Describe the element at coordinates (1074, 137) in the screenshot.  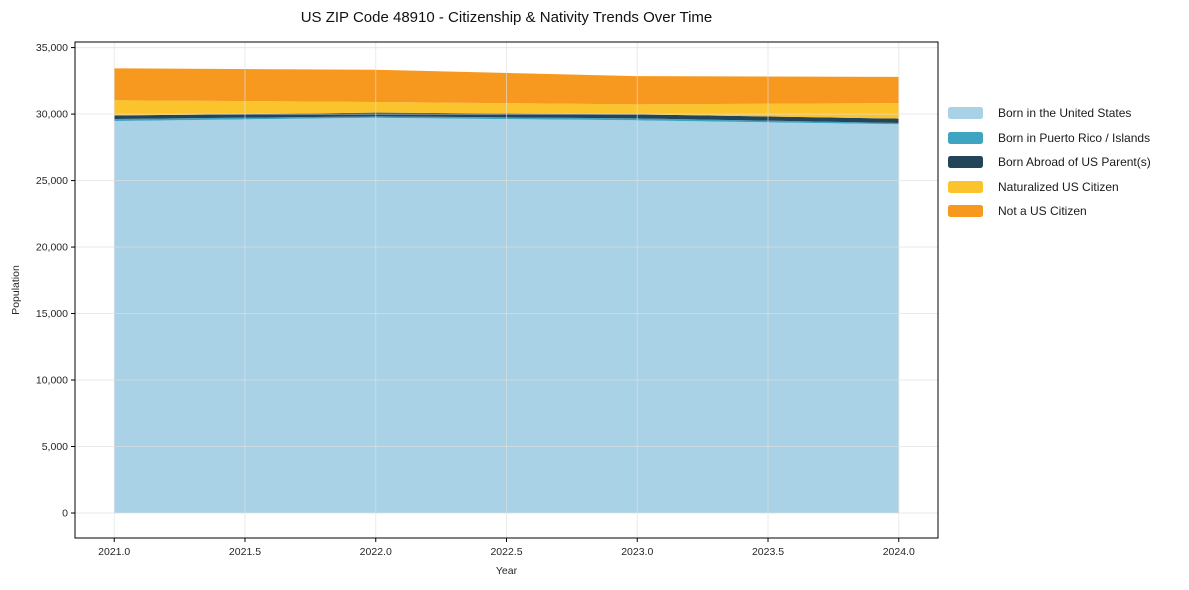
I see `legend-label: Born in Puerto Rico / Islands` at that location.